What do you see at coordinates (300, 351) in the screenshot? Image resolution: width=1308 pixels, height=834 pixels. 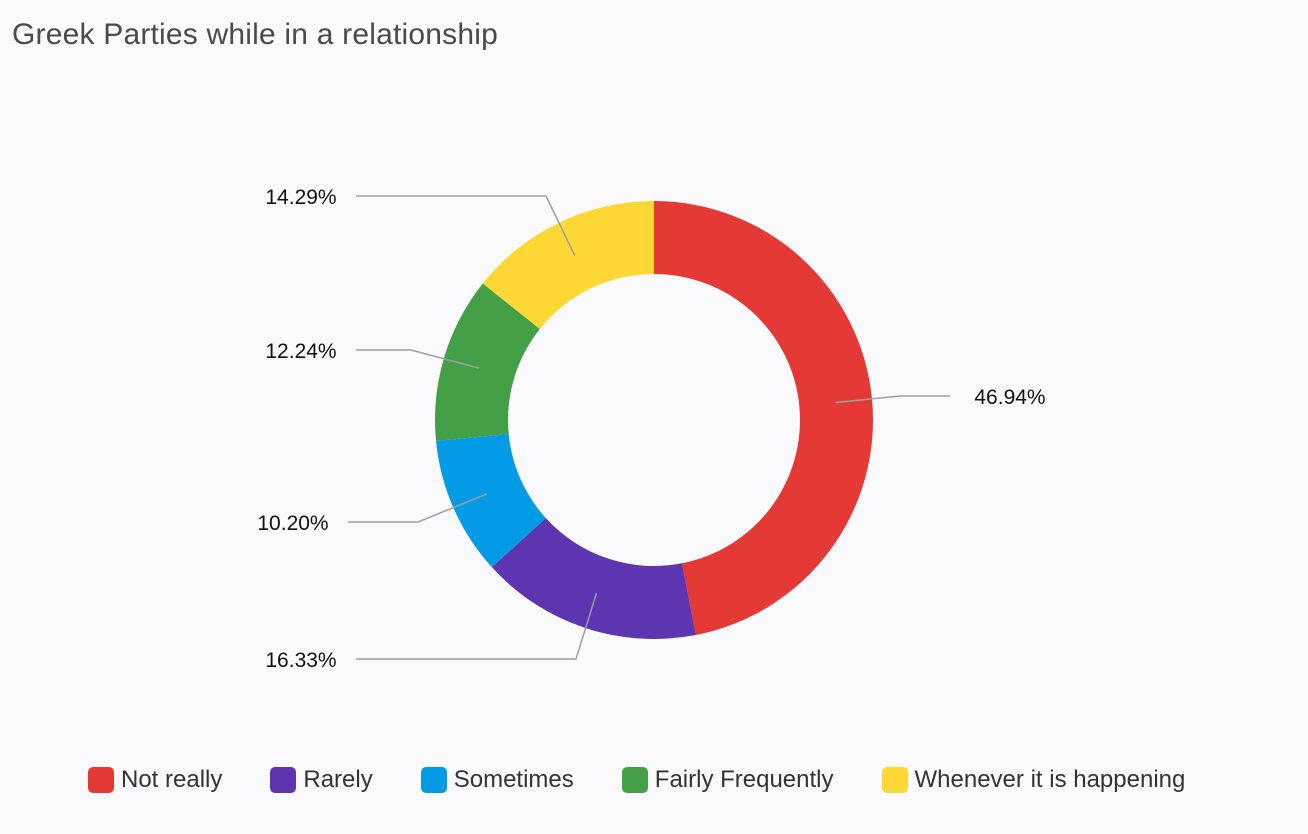 I see `data-label-fairly-frequently: 12.24%` at bounding box center [300, 351].